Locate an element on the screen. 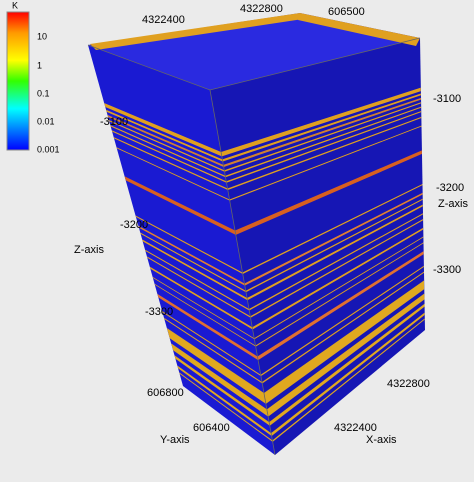 The width and height of the screenshot is (474, 482). colorbar-label: 10 is located at coordinates (42, 36).